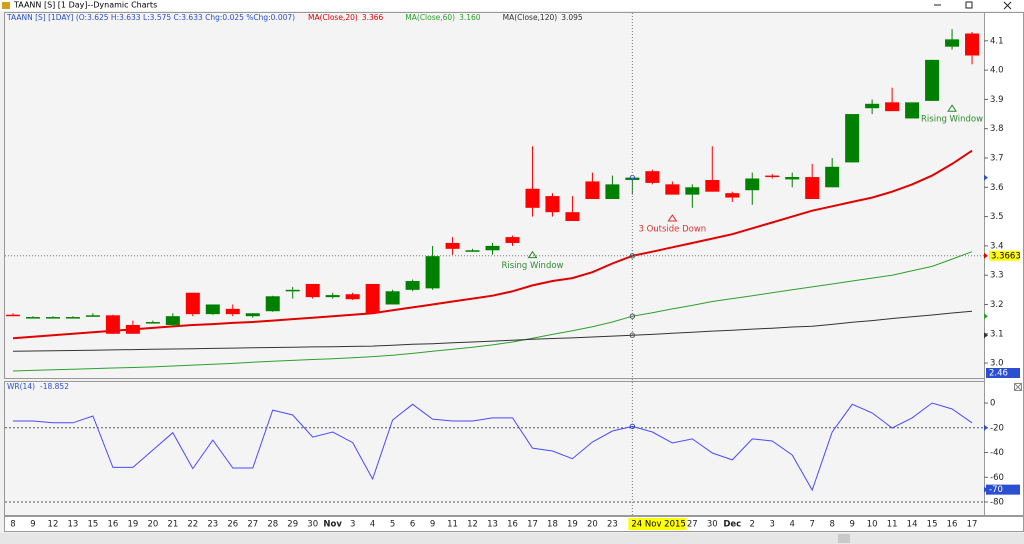  I want to click on y-tick-label: 3.1, so click(997, 334).